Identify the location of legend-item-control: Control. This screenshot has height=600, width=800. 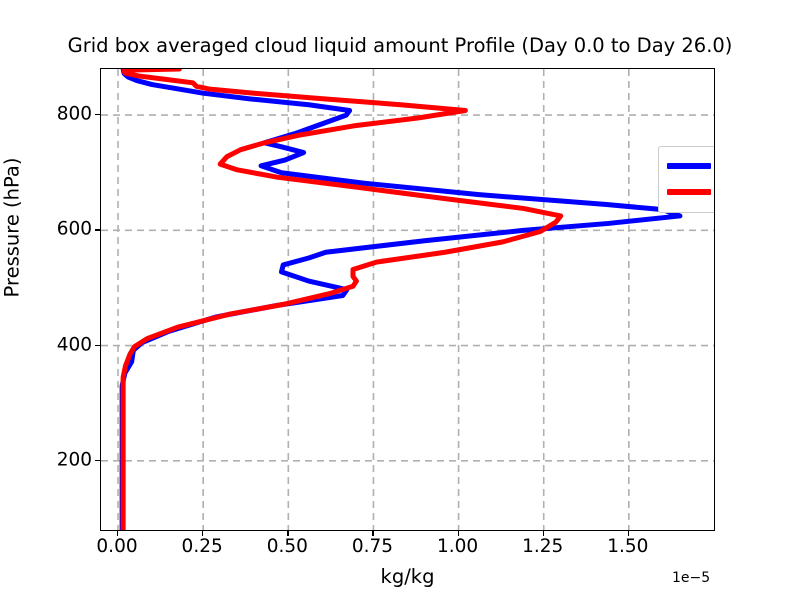
(690, 166).